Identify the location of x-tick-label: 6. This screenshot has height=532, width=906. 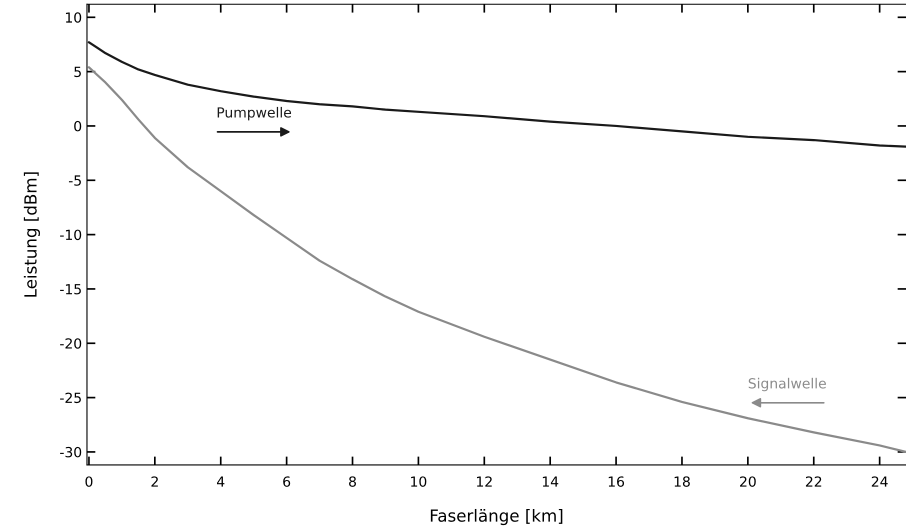
(286, 481).